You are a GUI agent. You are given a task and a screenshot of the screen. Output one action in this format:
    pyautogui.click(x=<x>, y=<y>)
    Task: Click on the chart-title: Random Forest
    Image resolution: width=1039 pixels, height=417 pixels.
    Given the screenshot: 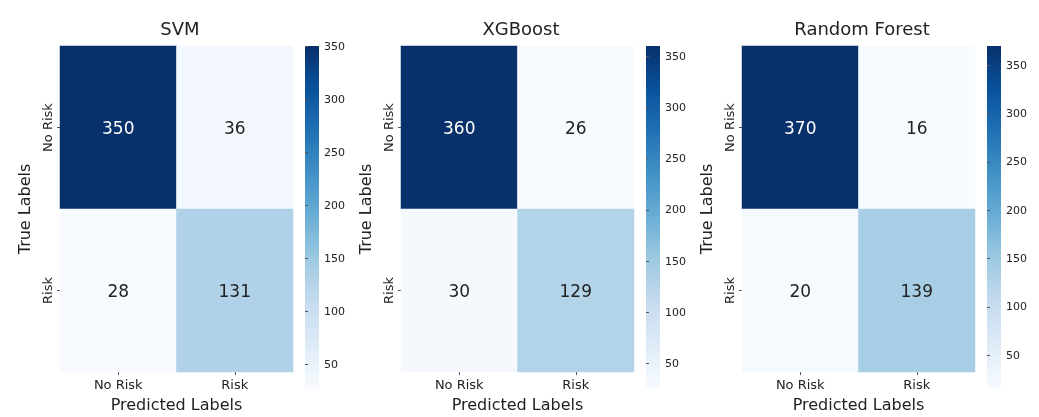 What is the action you would take?
    pyautogui.click(x=862, y=28)
    